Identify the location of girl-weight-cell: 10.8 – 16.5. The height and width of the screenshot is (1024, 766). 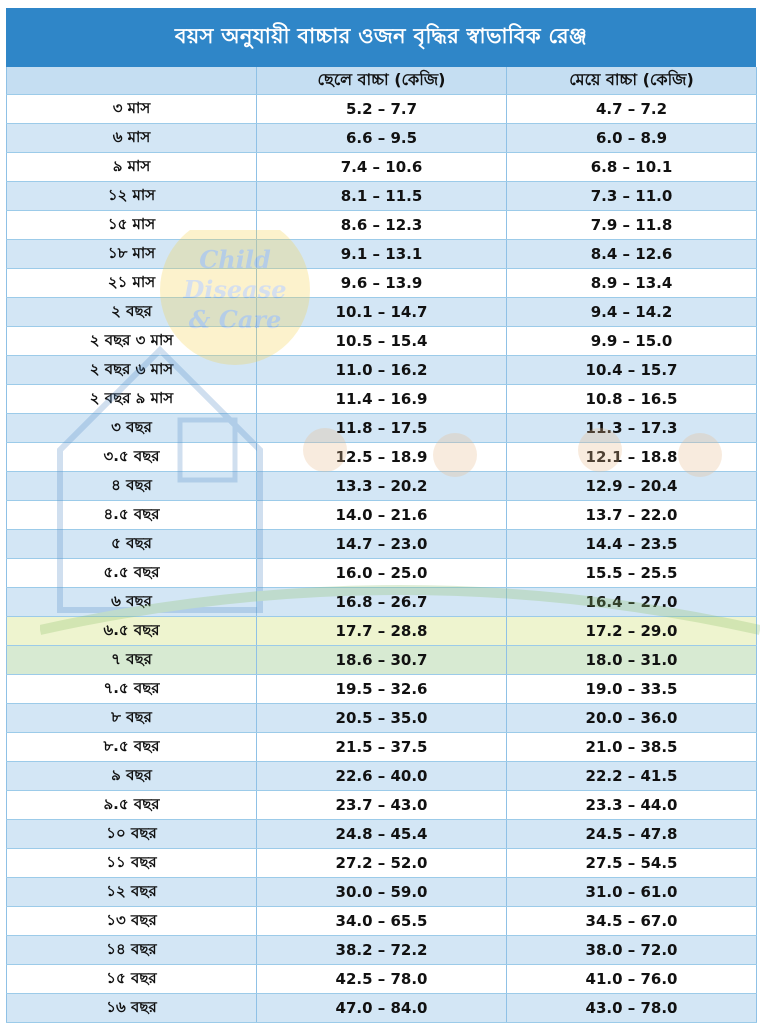
(631, 399).